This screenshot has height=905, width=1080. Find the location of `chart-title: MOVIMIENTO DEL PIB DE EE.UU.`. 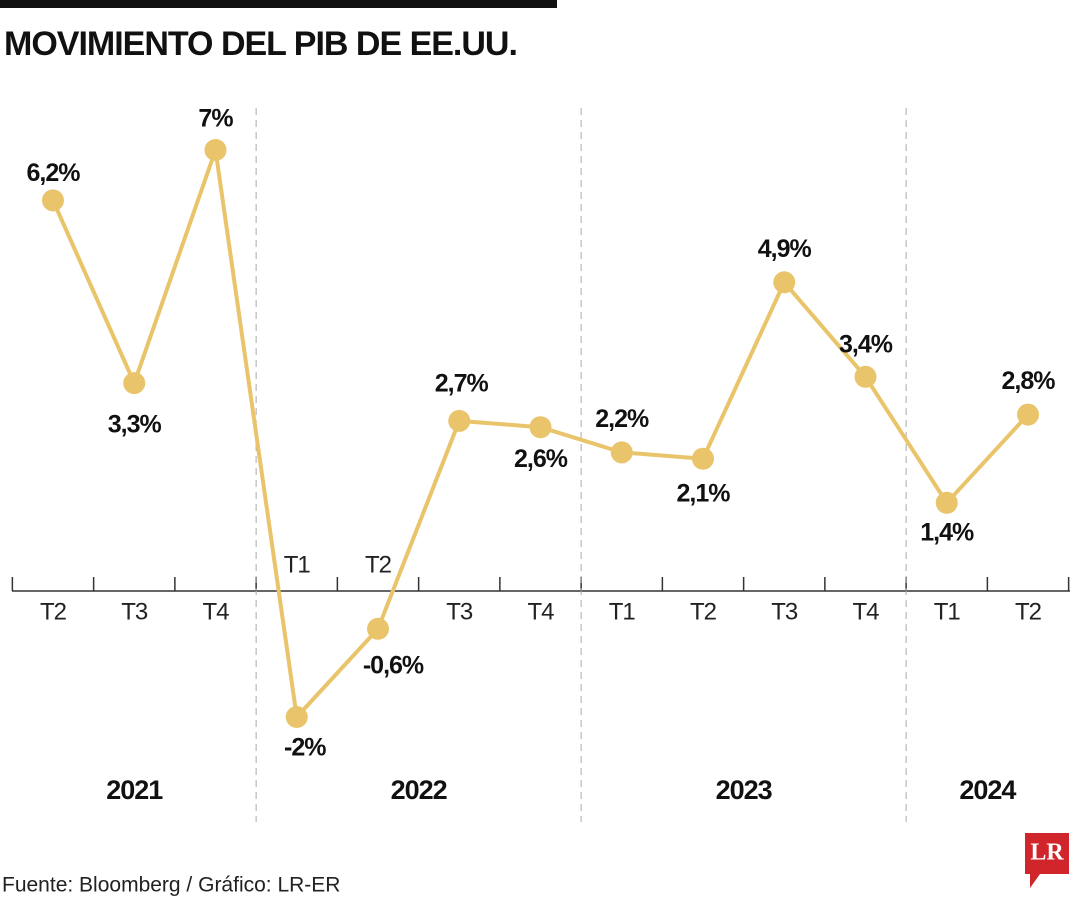

chart-title: MOVIMIENTO DEL PIB DE EE.UU. is located at coordinates (260, 44).